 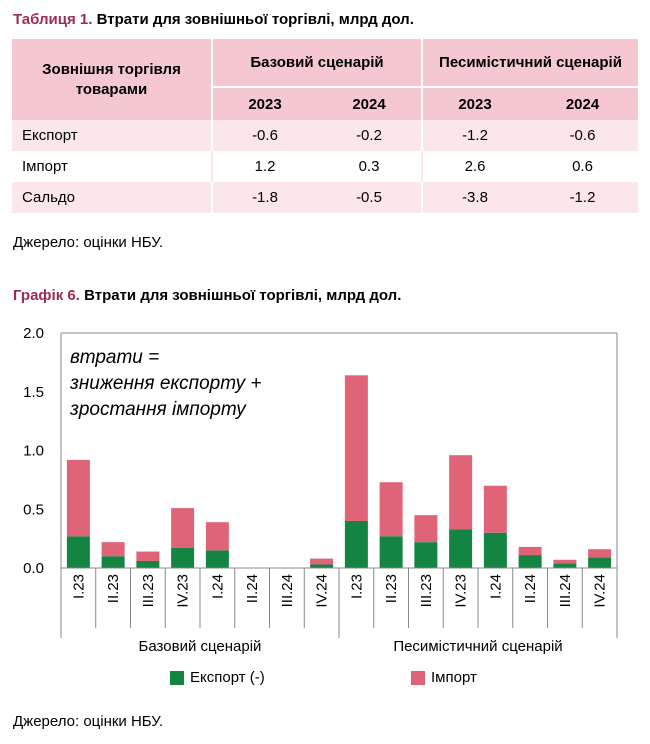 What do you see at coordinates (200, 646) in the screenshot?
I see `group-label: Базовий сценарій` at bounding box center [200, 646].